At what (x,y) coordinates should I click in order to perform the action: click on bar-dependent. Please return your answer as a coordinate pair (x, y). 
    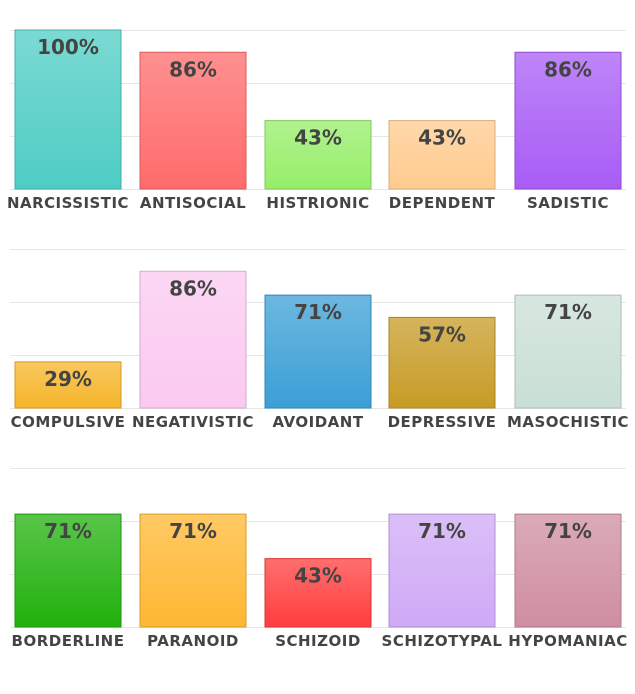
    Looking at the image, I should click on (442, 155).